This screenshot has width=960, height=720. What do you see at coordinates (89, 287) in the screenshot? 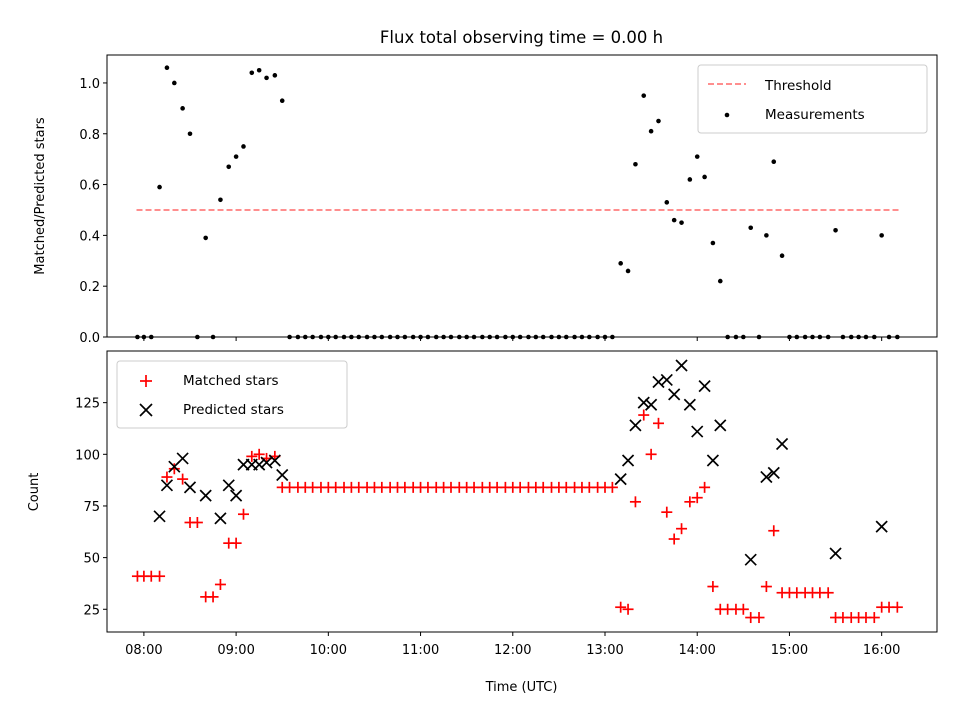
I see `top-y-tick-label: 0.2` at bounding box center [89, 287].